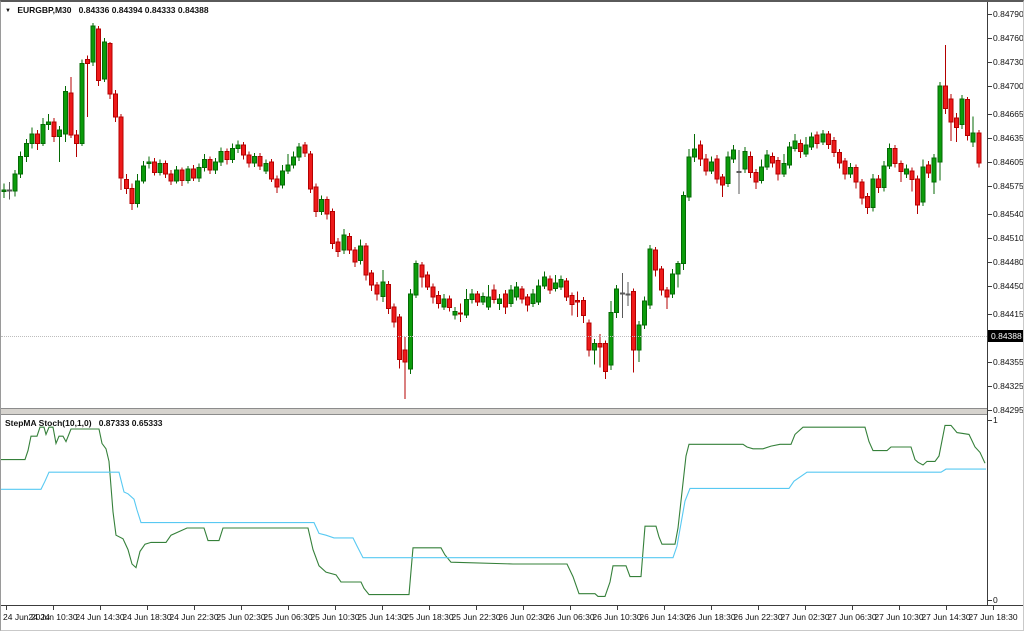  What do you see at coordinates (48, 423) in the screenshot?
I see `indicator-name: StepMA Stoch(10,1,0)` at bounding box center [48, 423].